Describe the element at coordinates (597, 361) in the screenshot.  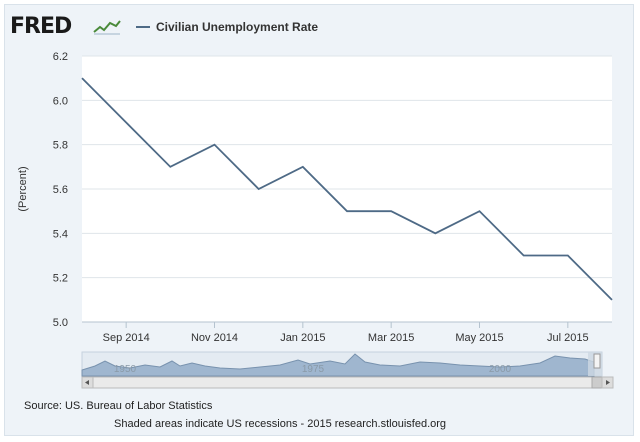
I see `navigator-handle` at that location.